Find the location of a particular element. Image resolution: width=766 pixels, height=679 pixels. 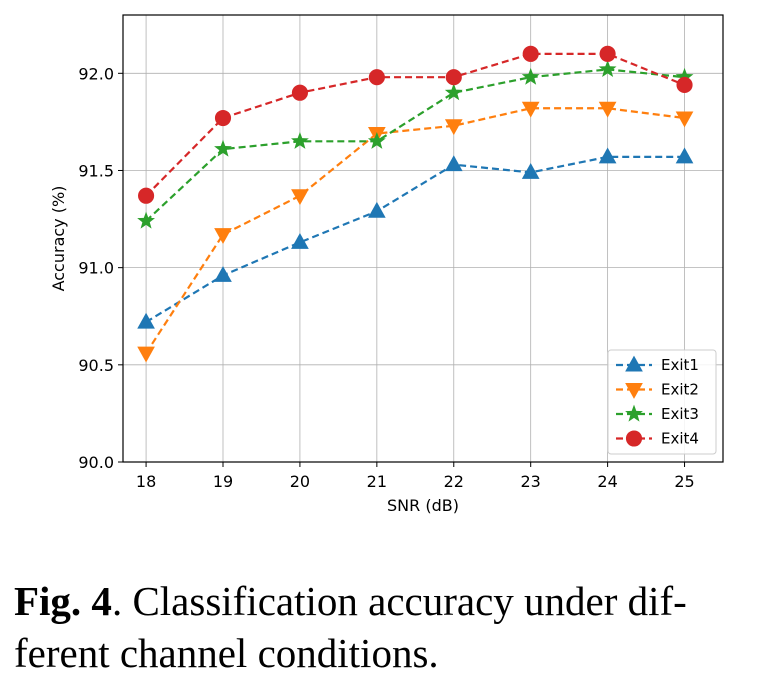

legend-entry: Exit1 is located at coordinates (657, 364).